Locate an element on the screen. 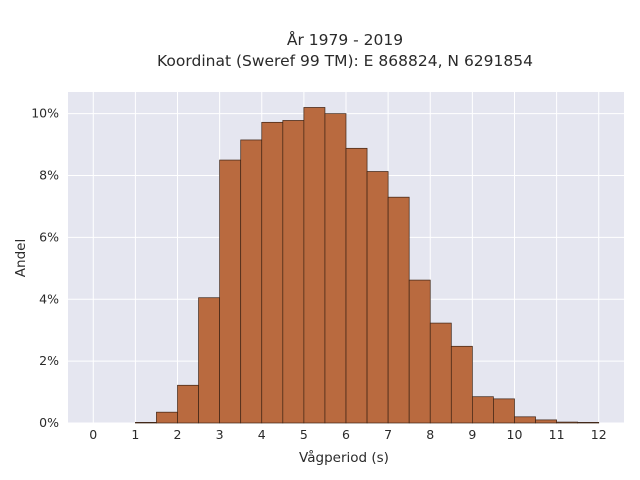  y-tick-label: 0% is located at coordinates (49, 422).